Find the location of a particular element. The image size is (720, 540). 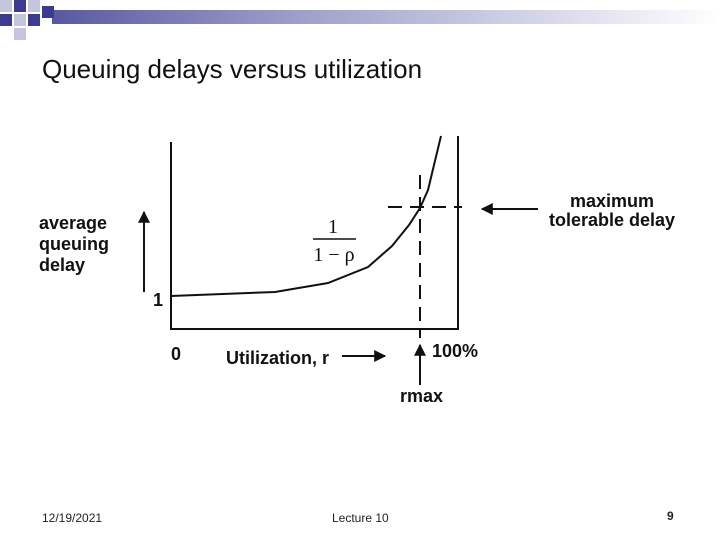

delay-curve is located at coordinates (306, 216).